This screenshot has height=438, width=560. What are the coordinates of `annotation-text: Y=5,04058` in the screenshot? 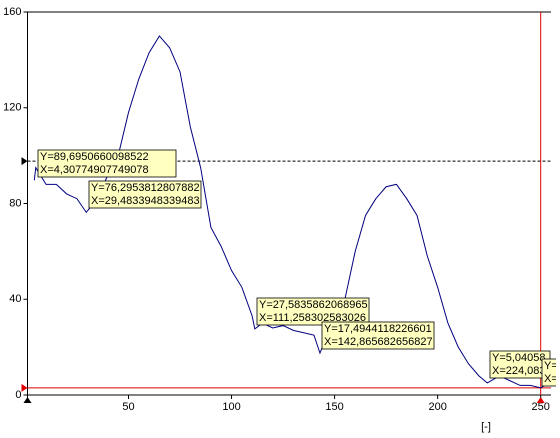 It's located at (519, 358).